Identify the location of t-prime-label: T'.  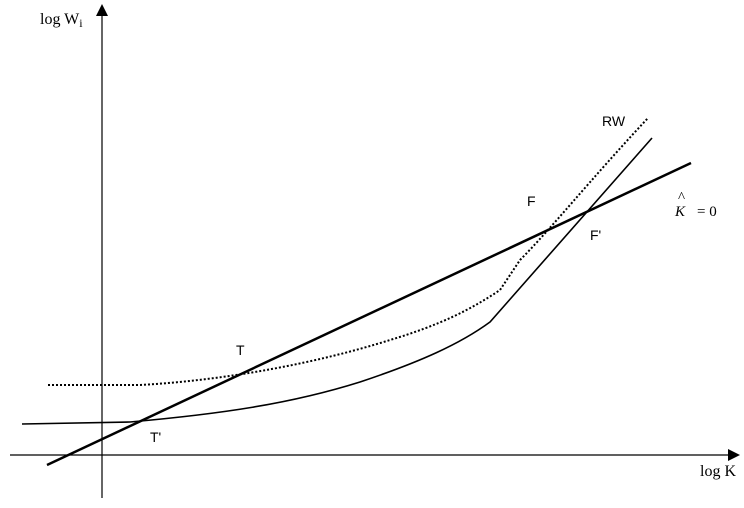
(155, 437).